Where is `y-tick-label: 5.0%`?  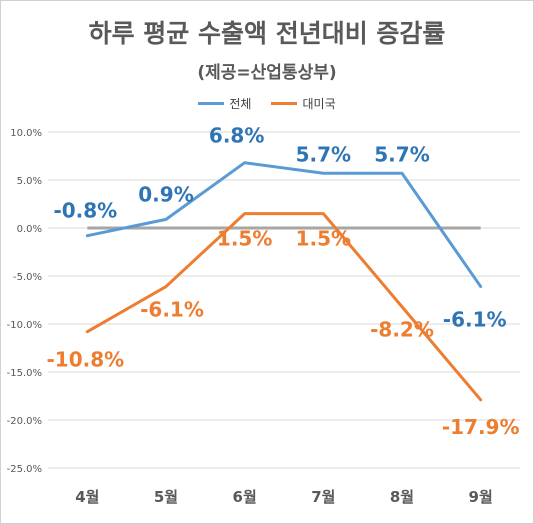 y-tick-label: 5.0% is located at coordinates (29, 181).